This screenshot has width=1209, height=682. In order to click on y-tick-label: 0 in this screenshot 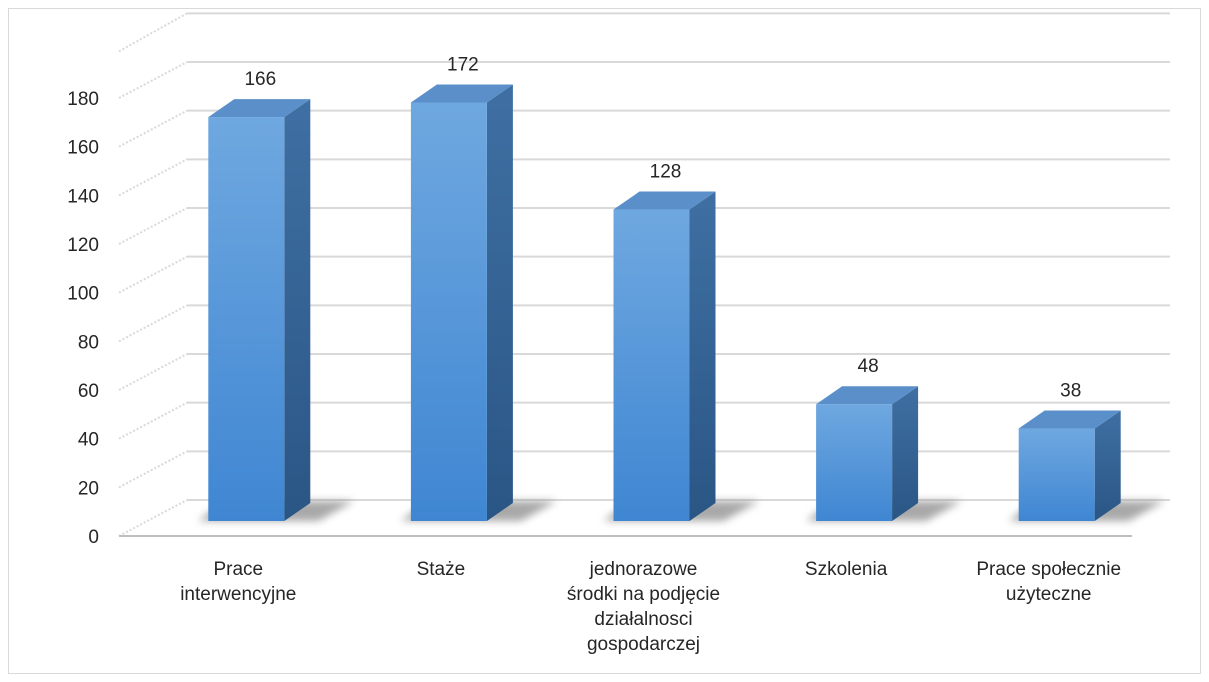, I will do `click(93, 537)`.